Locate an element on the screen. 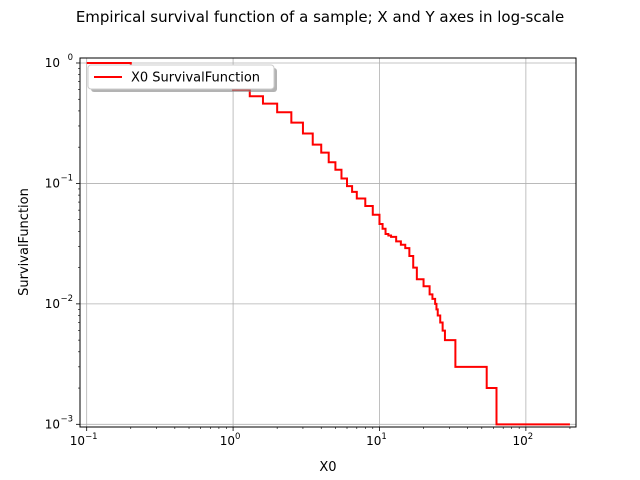 The width and height of the screenshot is (640, 480). legend: X0 SurvivalFunction is located at coordinates (182, 78).